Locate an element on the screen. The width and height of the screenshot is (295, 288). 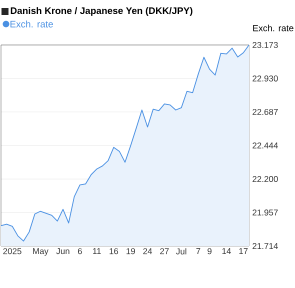
x-tick-label: 14 is located at coordinates (226, 251).